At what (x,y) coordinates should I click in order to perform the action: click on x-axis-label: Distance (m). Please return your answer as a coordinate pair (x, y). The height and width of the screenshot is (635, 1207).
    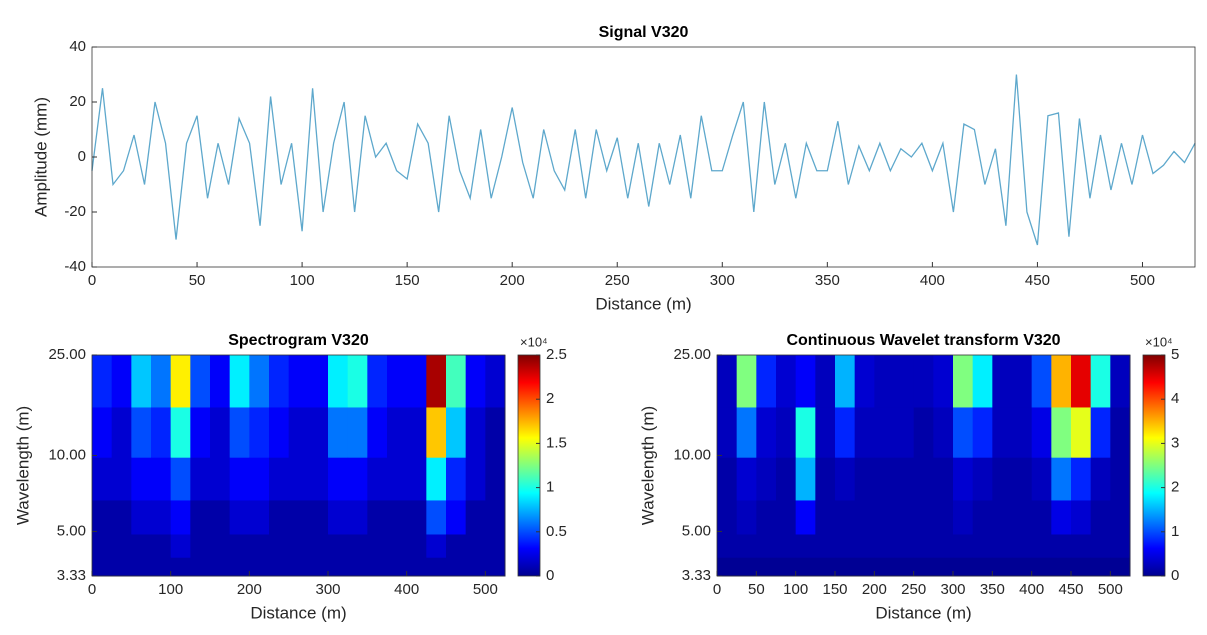
    Looking at the image, I should click on (298, 612).